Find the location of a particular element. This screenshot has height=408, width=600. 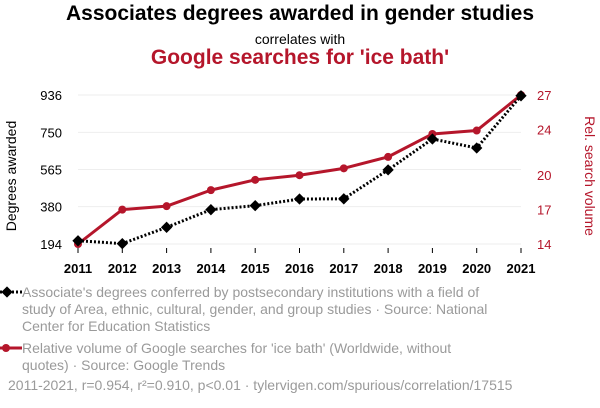

x-tick-label: 2021 is located at coordinates (521, 268).